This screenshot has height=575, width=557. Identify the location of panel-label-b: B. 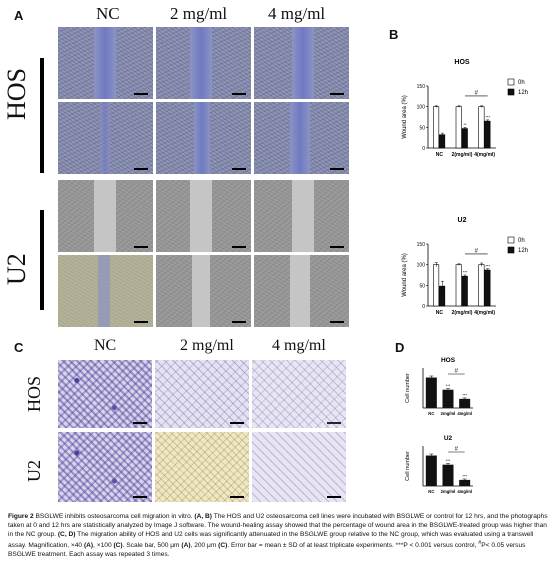
(394, 34).